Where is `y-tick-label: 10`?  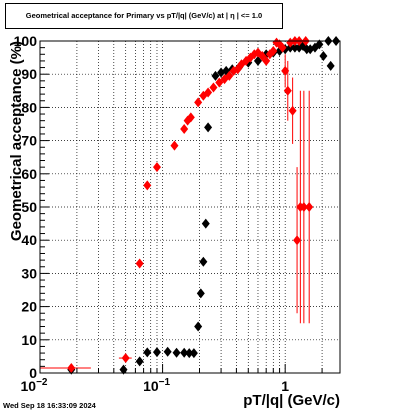 y-tick-label: 10 is located at coordinates (29, 340).